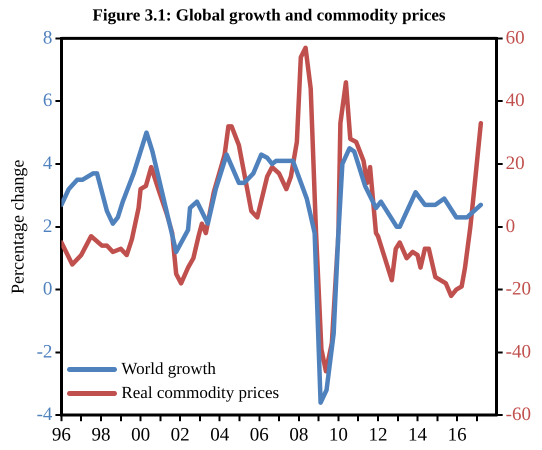  I want to click on y-tick-label: 8, so click(47, 37).